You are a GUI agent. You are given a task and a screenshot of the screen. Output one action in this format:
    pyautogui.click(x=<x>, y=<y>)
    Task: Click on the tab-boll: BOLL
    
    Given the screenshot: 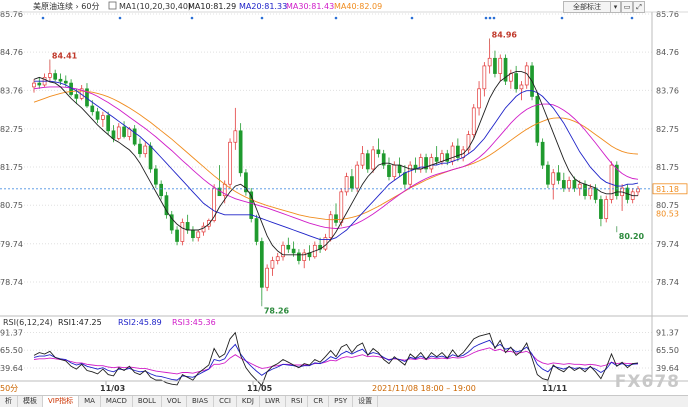 What is the action you would take?
    pyautogui.click(x=147, y=401)
    